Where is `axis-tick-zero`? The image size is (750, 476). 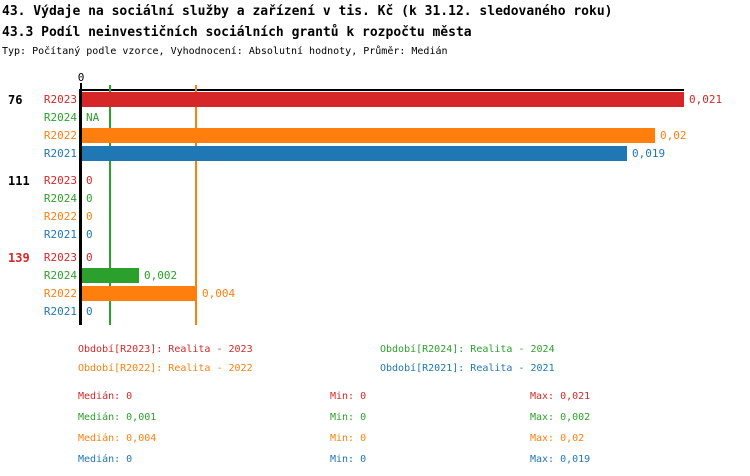 axis-tick-zero is located at coordinates (81, 86).